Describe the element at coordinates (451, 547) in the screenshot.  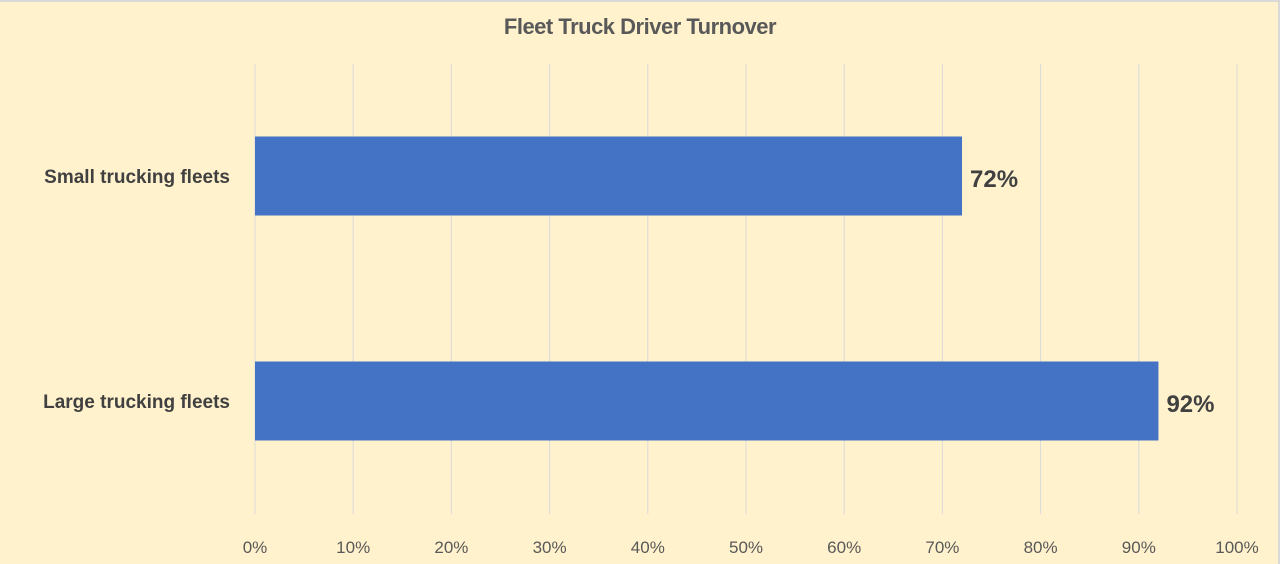
I see `x-tick-label: 20%` at that location.